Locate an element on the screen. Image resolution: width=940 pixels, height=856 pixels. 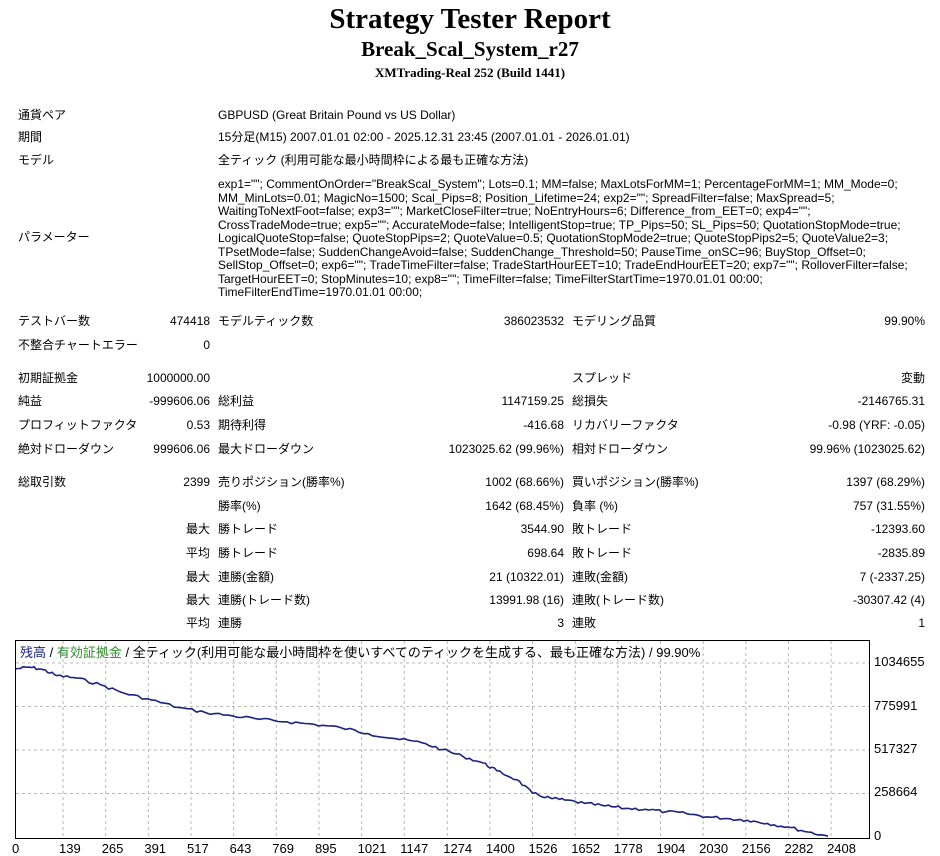
y-tick-label: 0 is located at coordinates (878, 835).